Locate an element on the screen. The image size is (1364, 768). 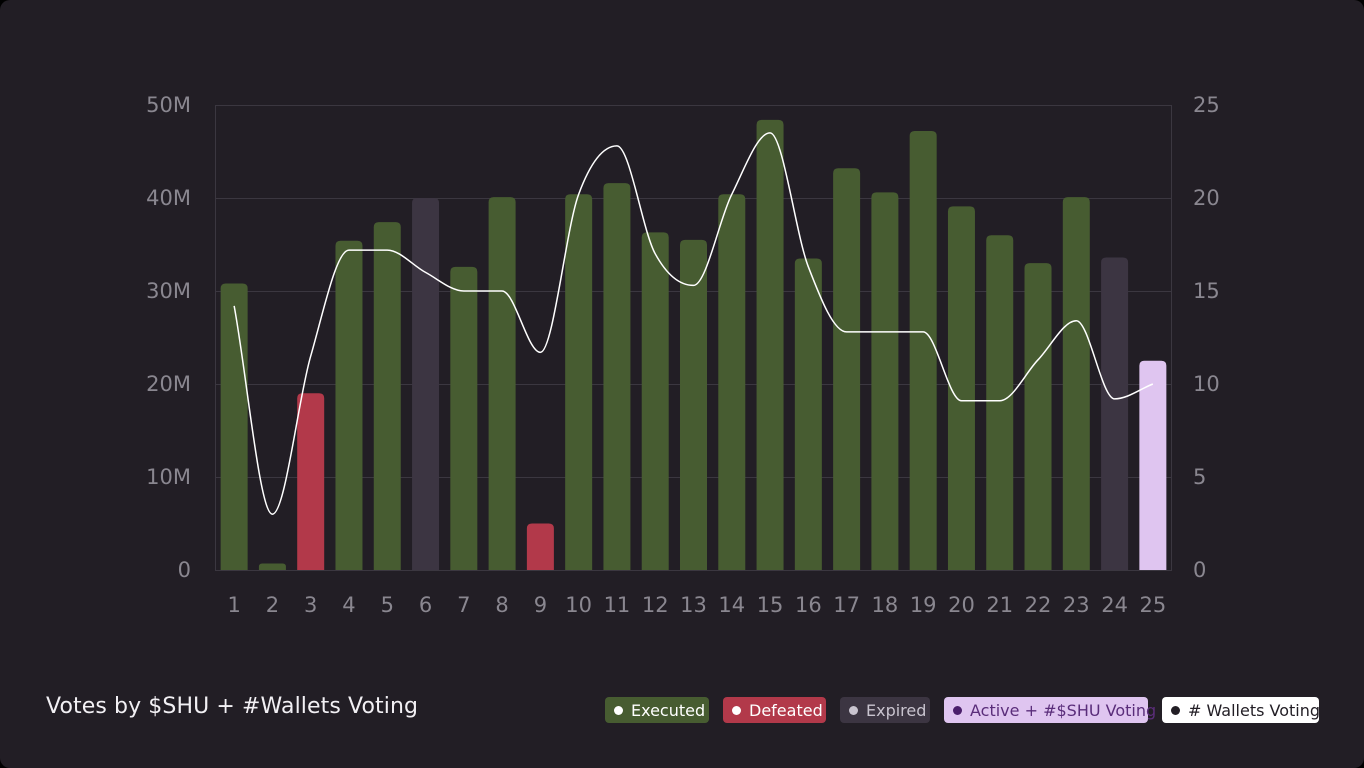
x-tick-23: 23 is located at coordinates (1076, 605).